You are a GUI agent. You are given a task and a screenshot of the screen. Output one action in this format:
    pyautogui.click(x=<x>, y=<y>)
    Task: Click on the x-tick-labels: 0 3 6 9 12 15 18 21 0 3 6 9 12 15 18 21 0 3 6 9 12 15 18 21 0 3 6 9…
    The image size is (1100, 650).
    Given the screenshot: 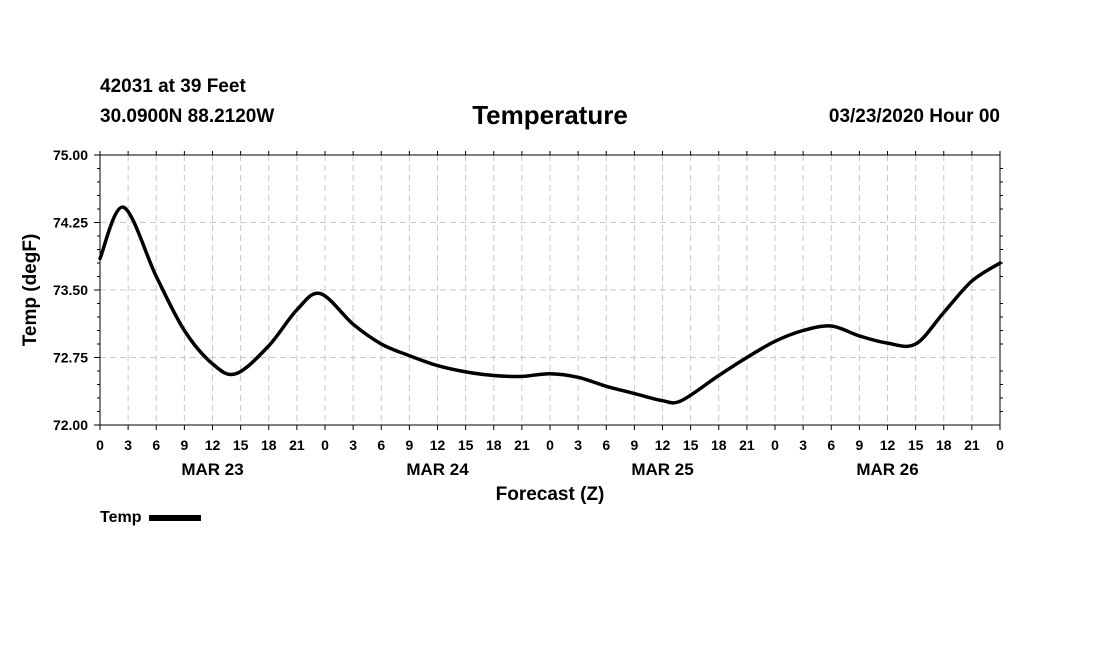 What is the action you would take?
    pyautogui.click(x=550, y=445)
    